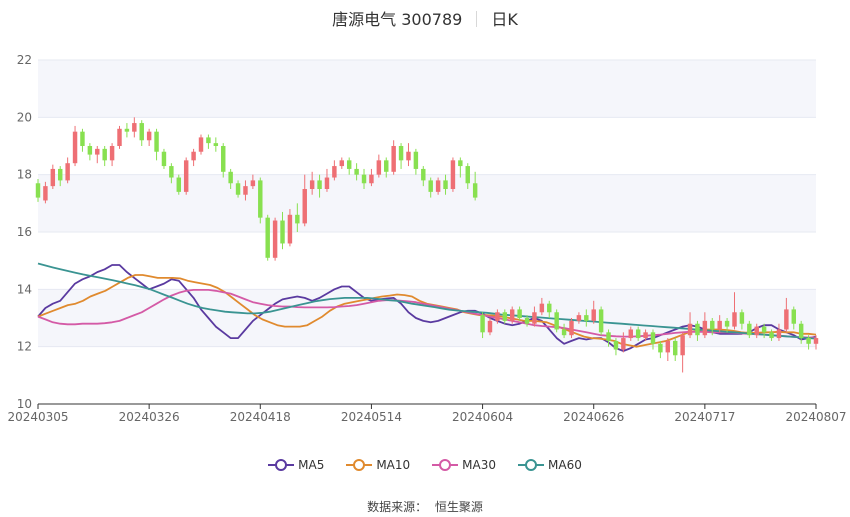  I want to click on y-tick-label: 18, so click(24, 175).